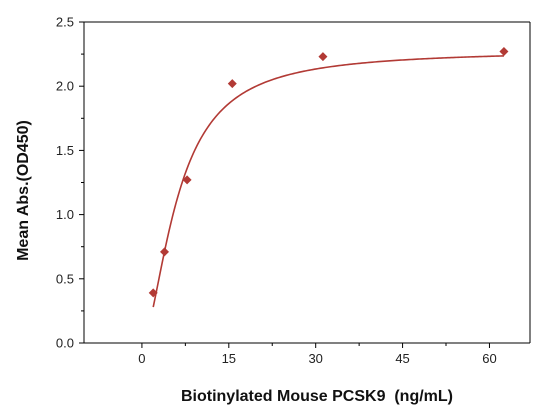 This screenshot has width=549, height=418. I want to click on x-tick-label: 30, so click(315, 358).